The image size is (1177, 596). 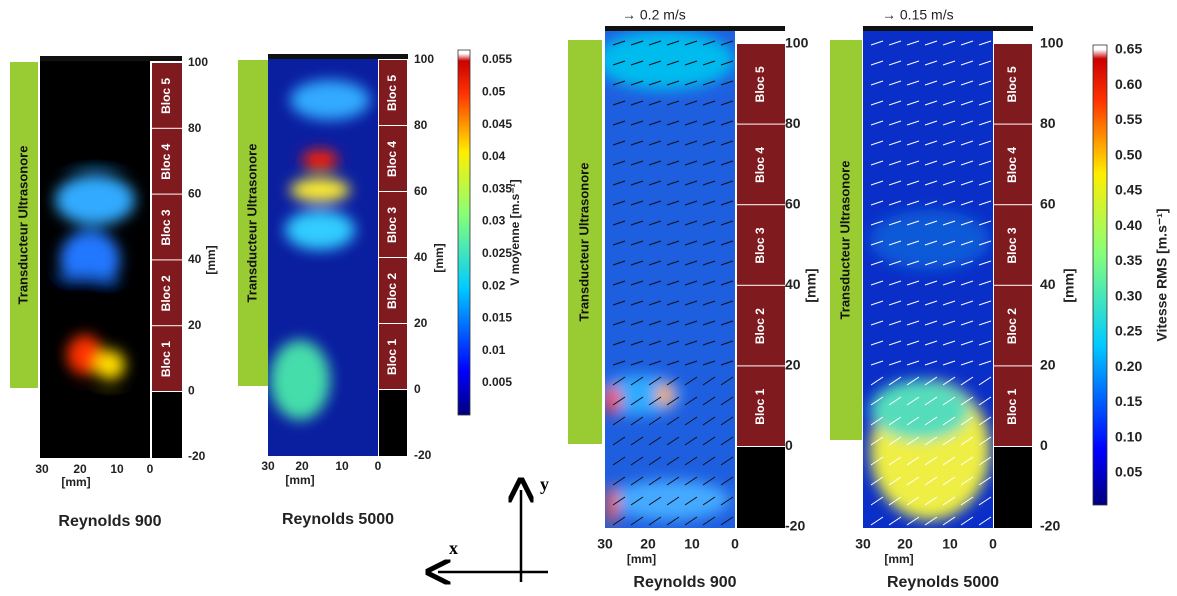 I want to click on colorbar-tick-label: 0.50, so click(x=1128, y=154).